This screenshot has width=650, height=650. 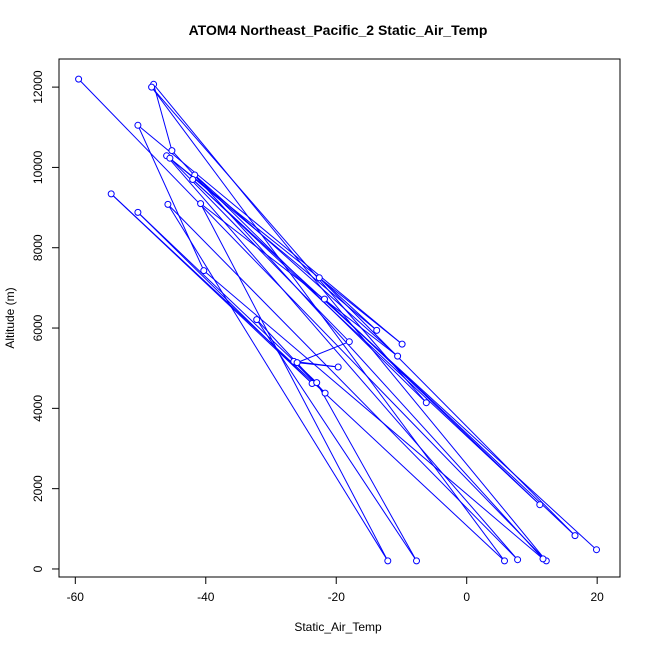 I want to click on y-tick-label: 8000, so click(x=38, y=247).